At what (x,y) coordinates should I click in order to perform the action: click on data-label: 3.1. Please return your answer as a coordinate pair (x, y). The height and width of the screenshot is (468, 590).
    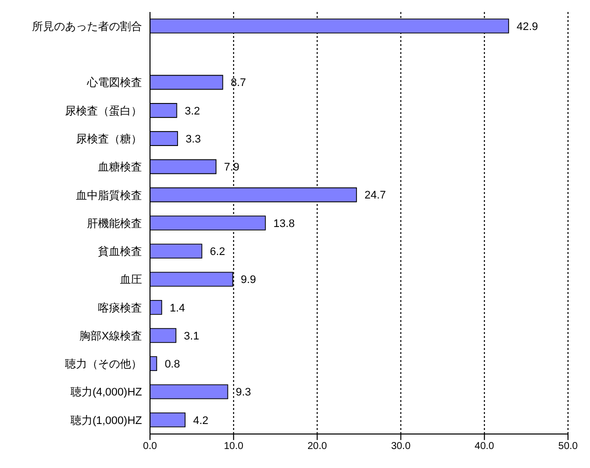
    Looking at the image, I should click on (192, 336).